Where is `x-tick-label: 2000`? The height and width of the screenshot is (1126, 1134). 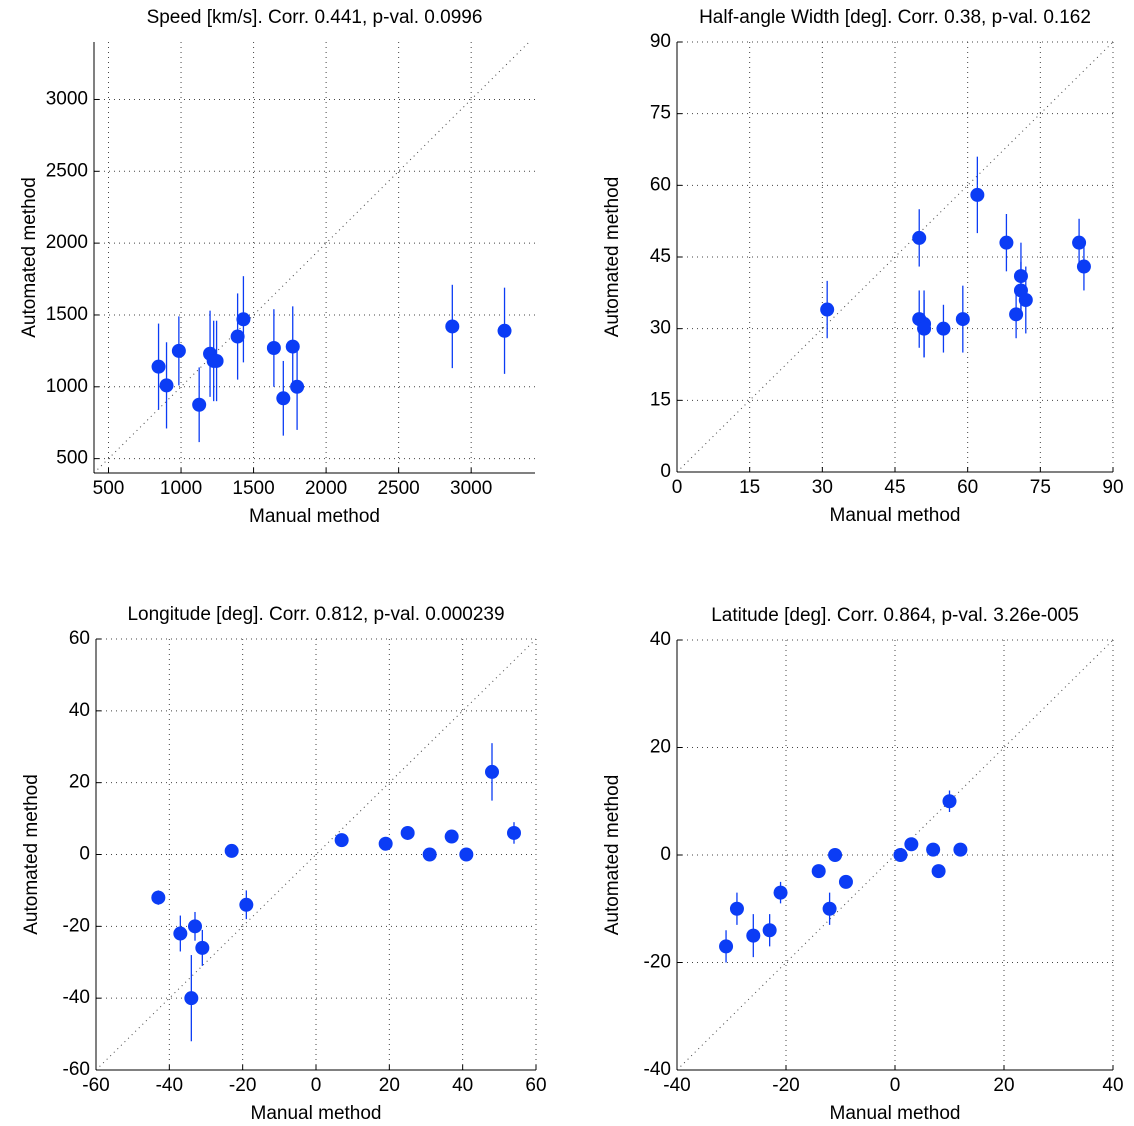
x-tick-label: 2000 is located at coordinates (326, 488).